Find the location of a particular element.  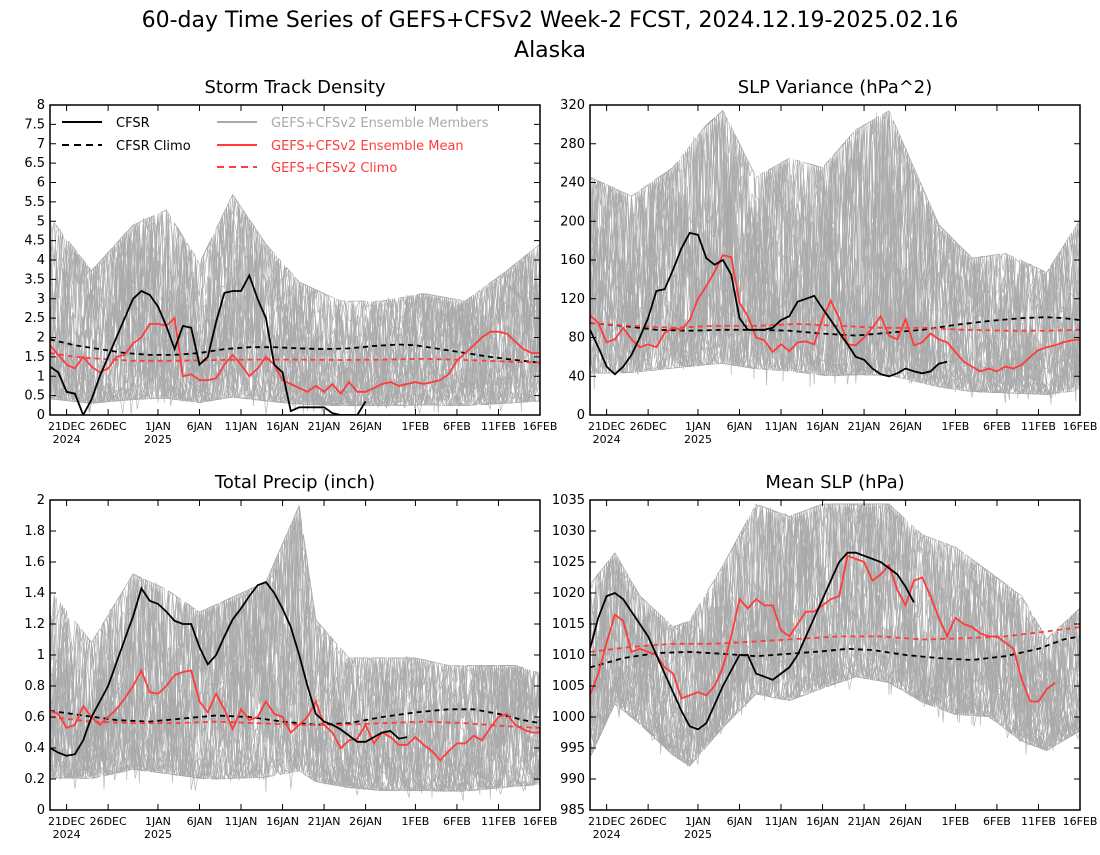

y-tick-label: 6.5 is located at coordinates (34, 163).